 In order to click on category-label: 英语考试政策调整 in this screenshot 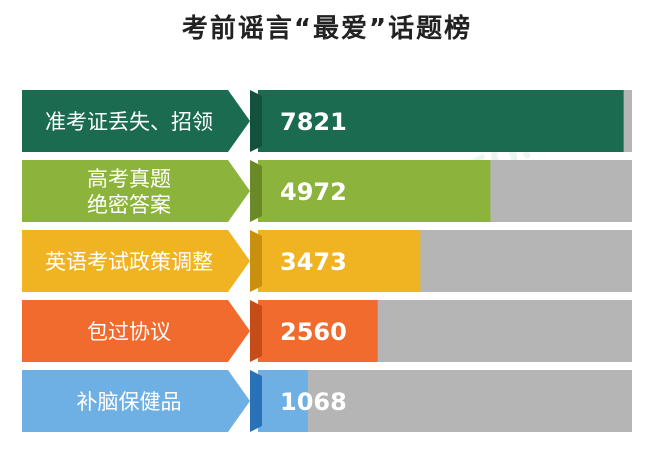, I will do `click(129, 262)`.